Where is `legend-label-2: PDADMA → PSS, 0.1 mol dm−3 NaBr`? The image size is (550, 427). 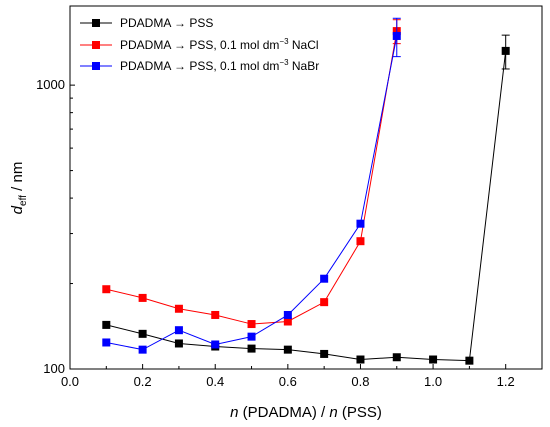 legend-label-2: PDADMA → PSS, 0.1 mol dm−3 NaBr is located at coordinates (219, 65).